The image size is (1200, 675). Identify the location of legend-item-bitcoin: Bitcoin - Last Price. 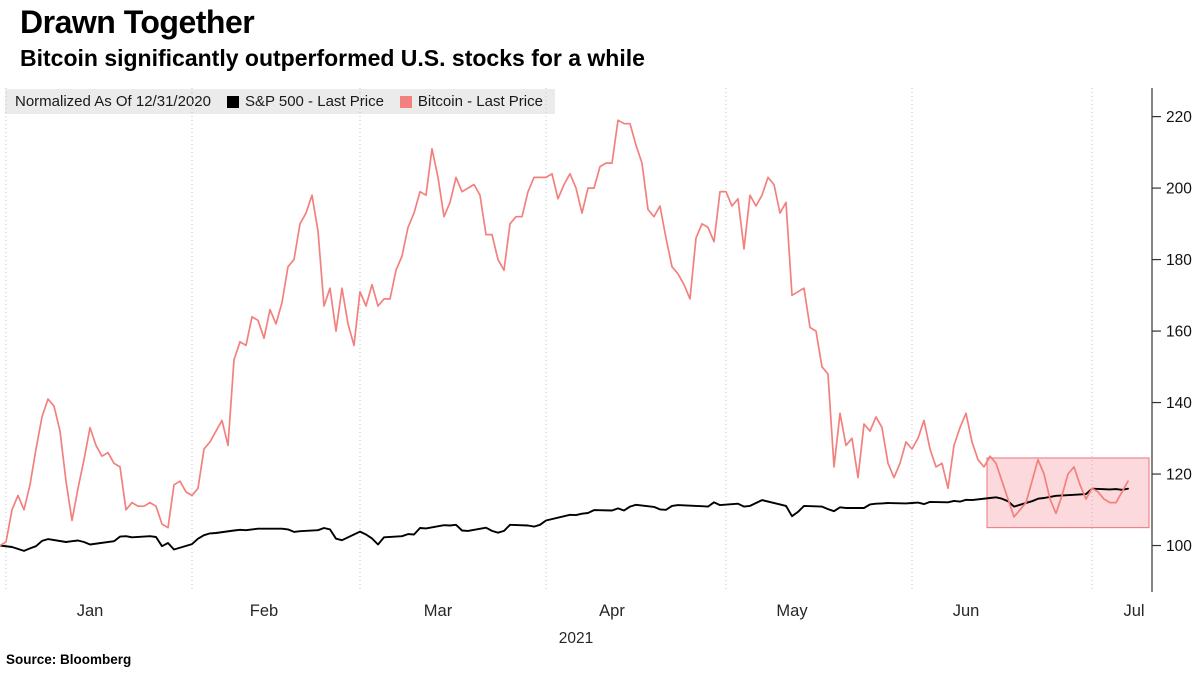
(471, 101).